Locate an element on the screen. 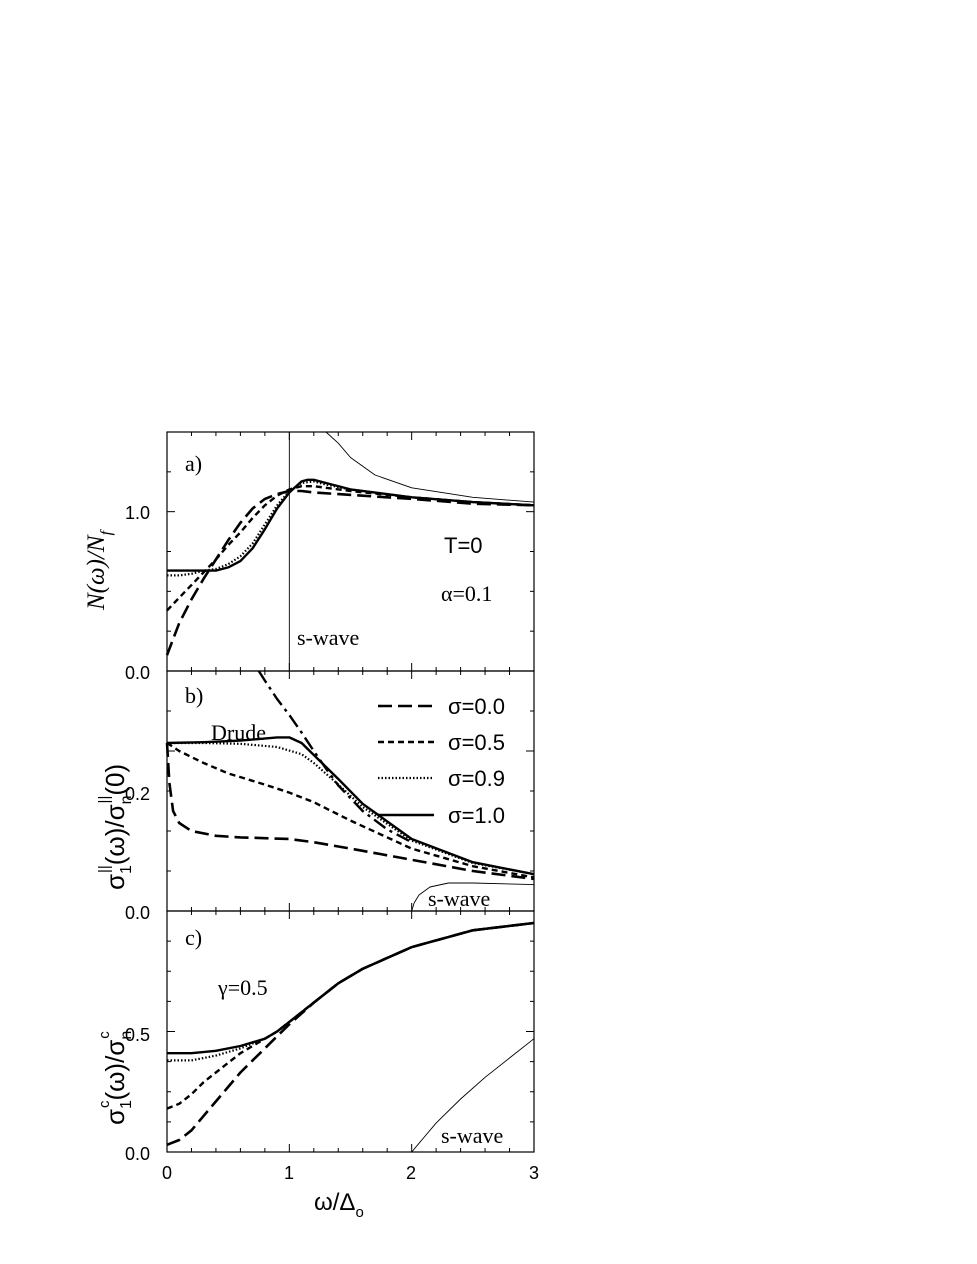 The height and width of the screenshot is (1264, 977). series-line-b-dotted is located at coordinates (351, 808).